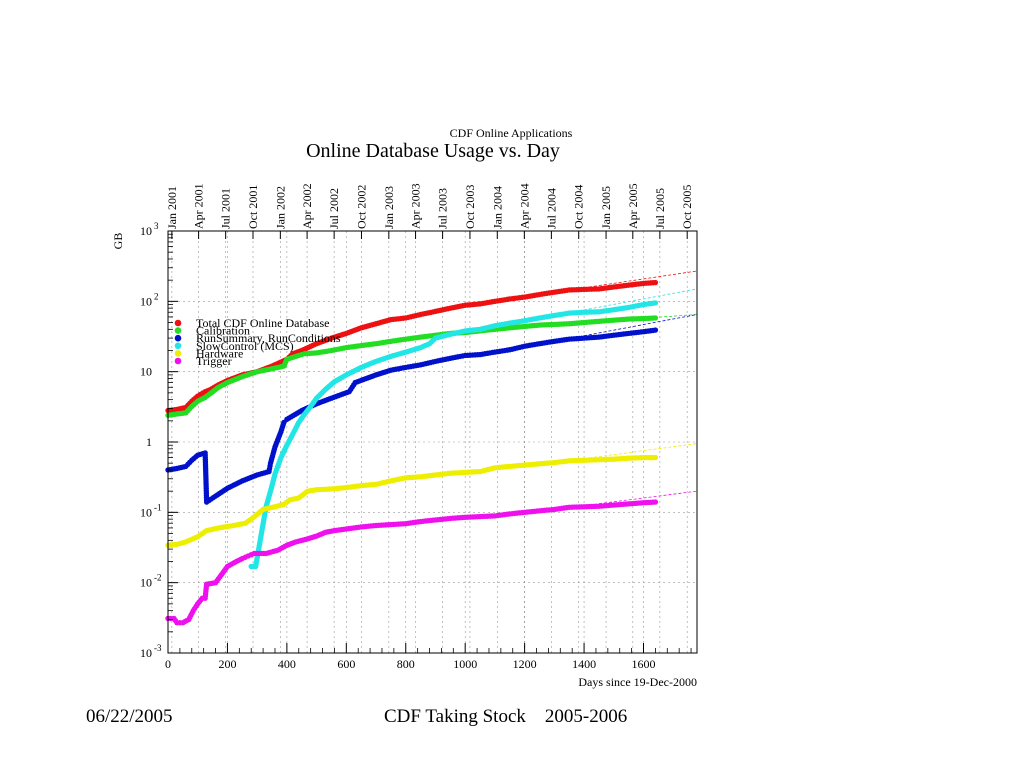 The image size is (1024, 768). Describe the element at coordinates (633, 206) in the screenshot. I see `date-tick-label: Apr 2005` at that location.